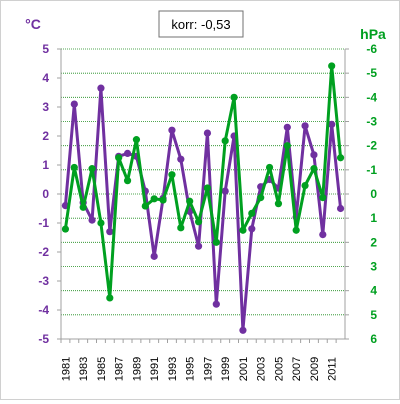 The width and height of the screenshot is (400, 404). What do you see at coordinates (191, 369) in the screenshot?
I see `x-tick-label: 1995` at bounding box center [191, 369].